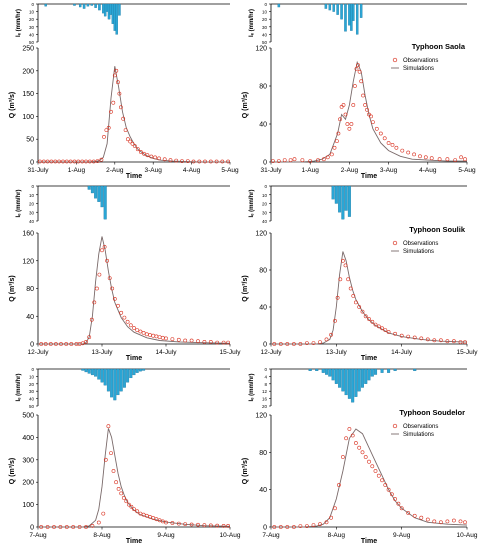 This screenshot has height=555, width=490. I want to click on q-axis-label: Q (m³/s), so click(12, 288).